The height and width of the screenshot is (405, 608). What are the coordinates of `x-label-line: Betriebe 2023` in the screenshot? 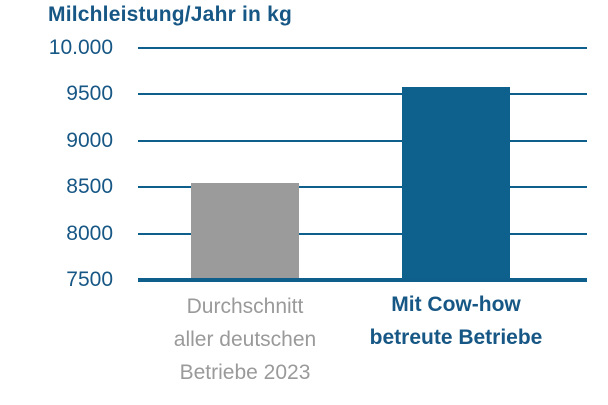 It's located at (245, 372).